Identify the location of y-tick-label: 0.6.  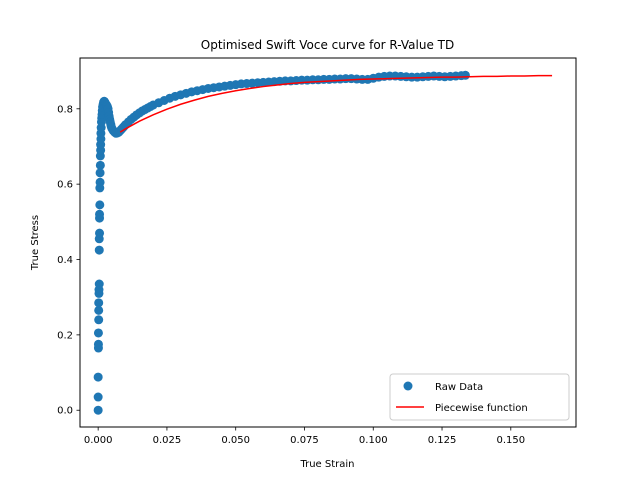
(65, 185).